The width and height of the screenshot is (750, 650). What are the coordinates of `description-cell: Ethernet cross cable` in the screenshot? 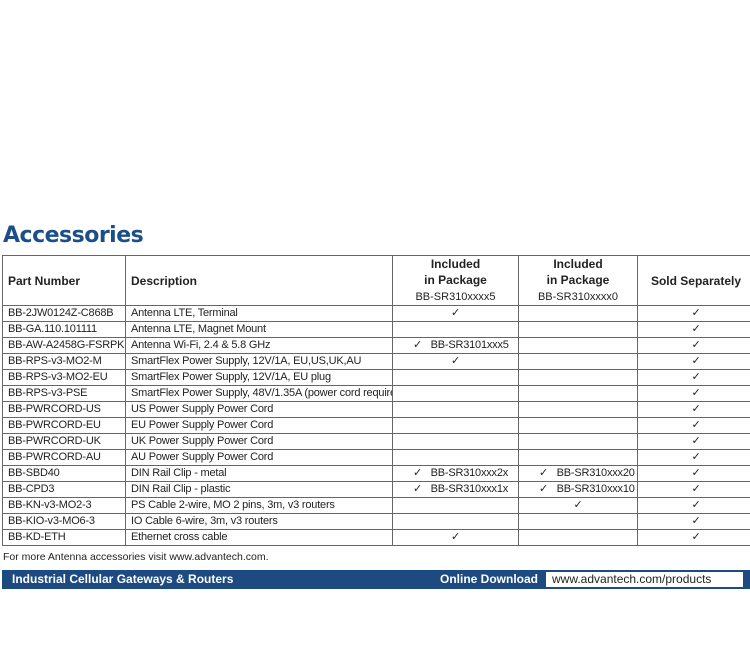 It's located at (259, 537).